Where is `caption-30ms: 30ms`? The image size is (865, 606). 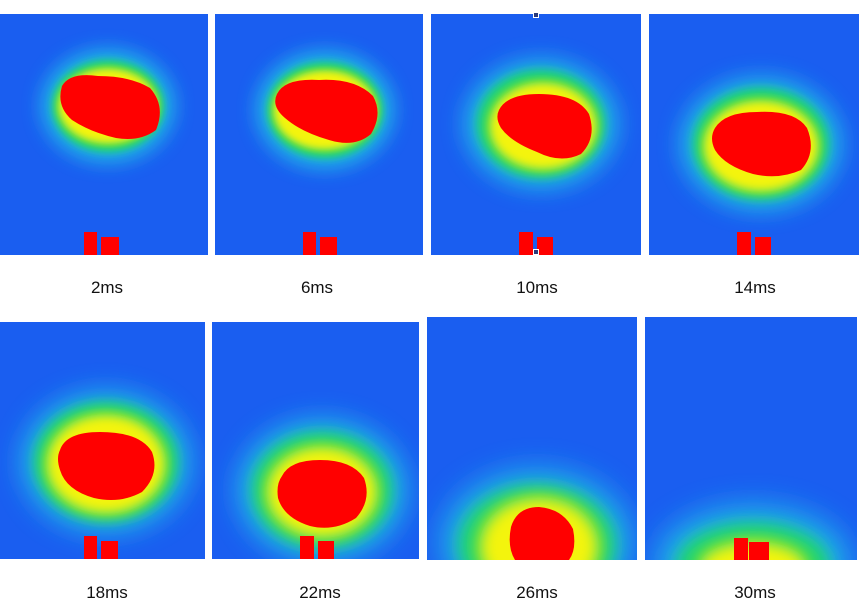 caption-30ms: 30ms is located at coordinates (755, 592).